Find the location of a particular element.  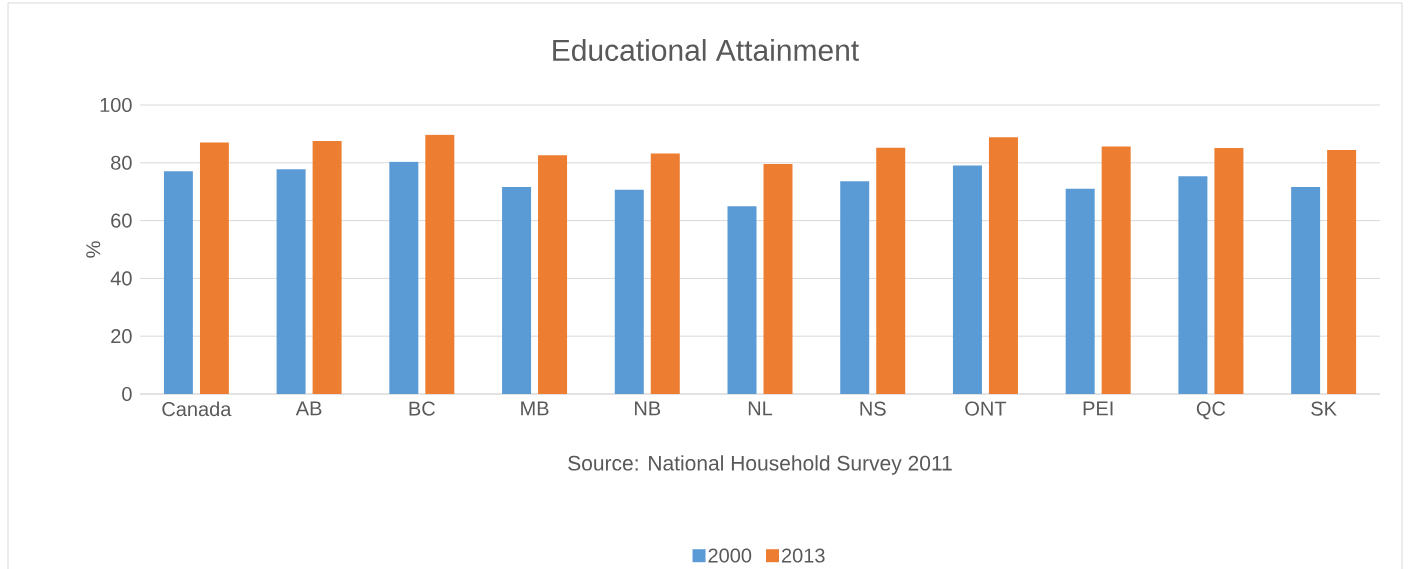

x-tick-label: MB is located at coordinates (535, 408).